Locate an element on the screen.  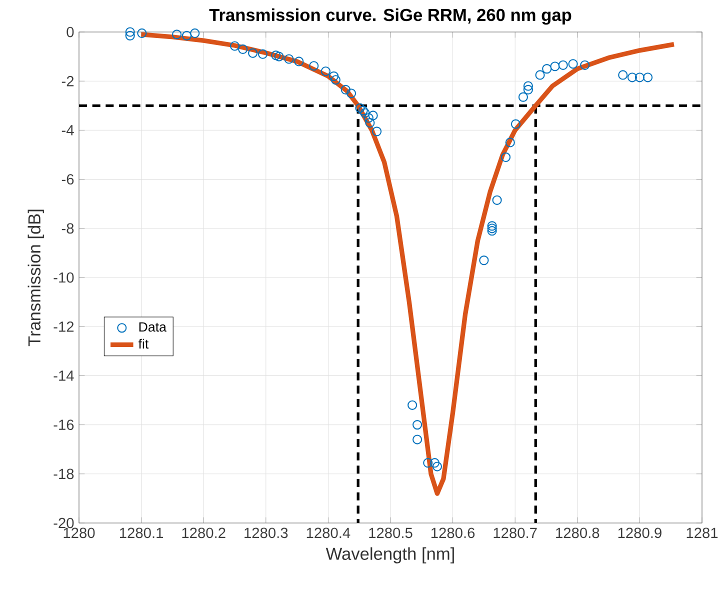
y-tick-label: -18 is located at coordinates (64, 474).